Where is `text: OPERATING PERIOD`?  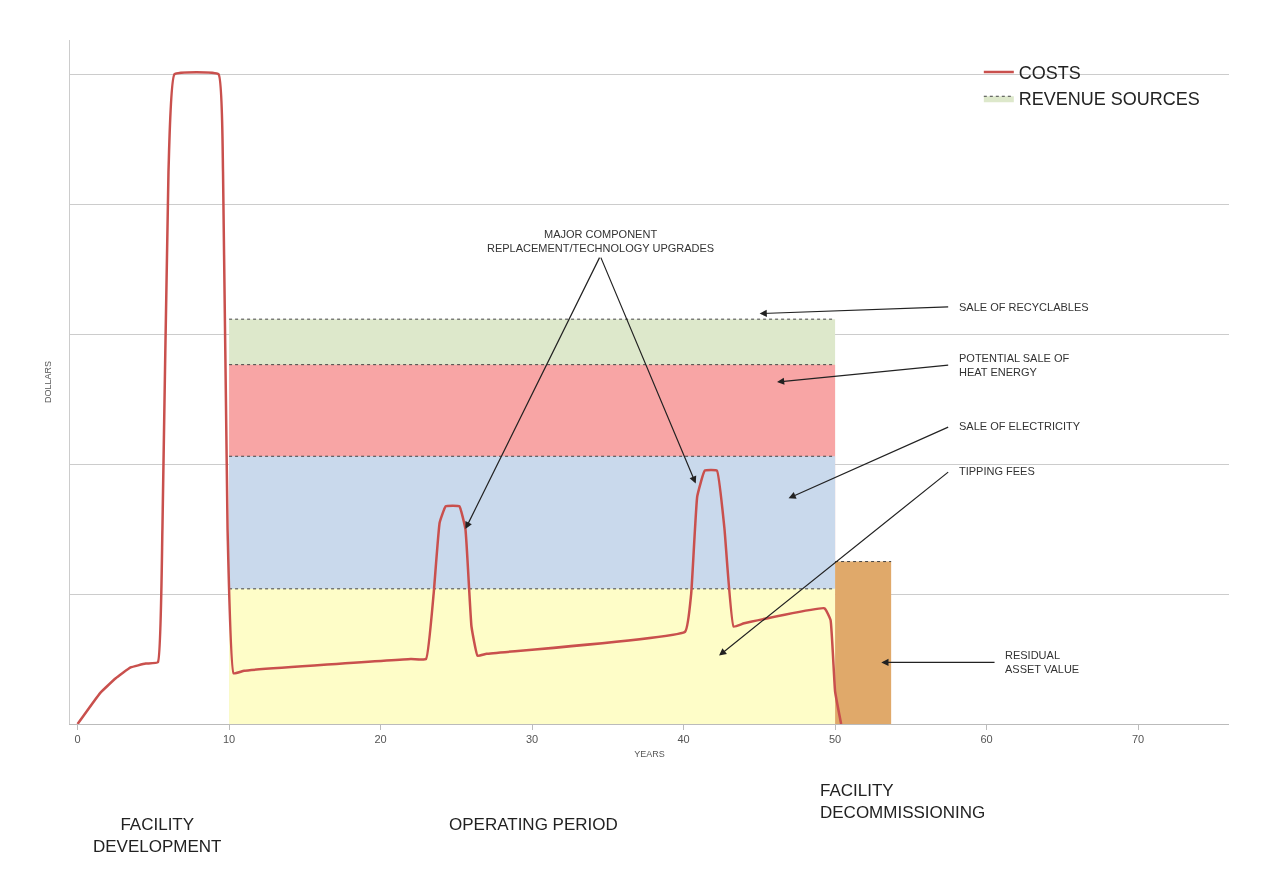 text: OPERATING PERIOD is located at coordinates (533, 824).